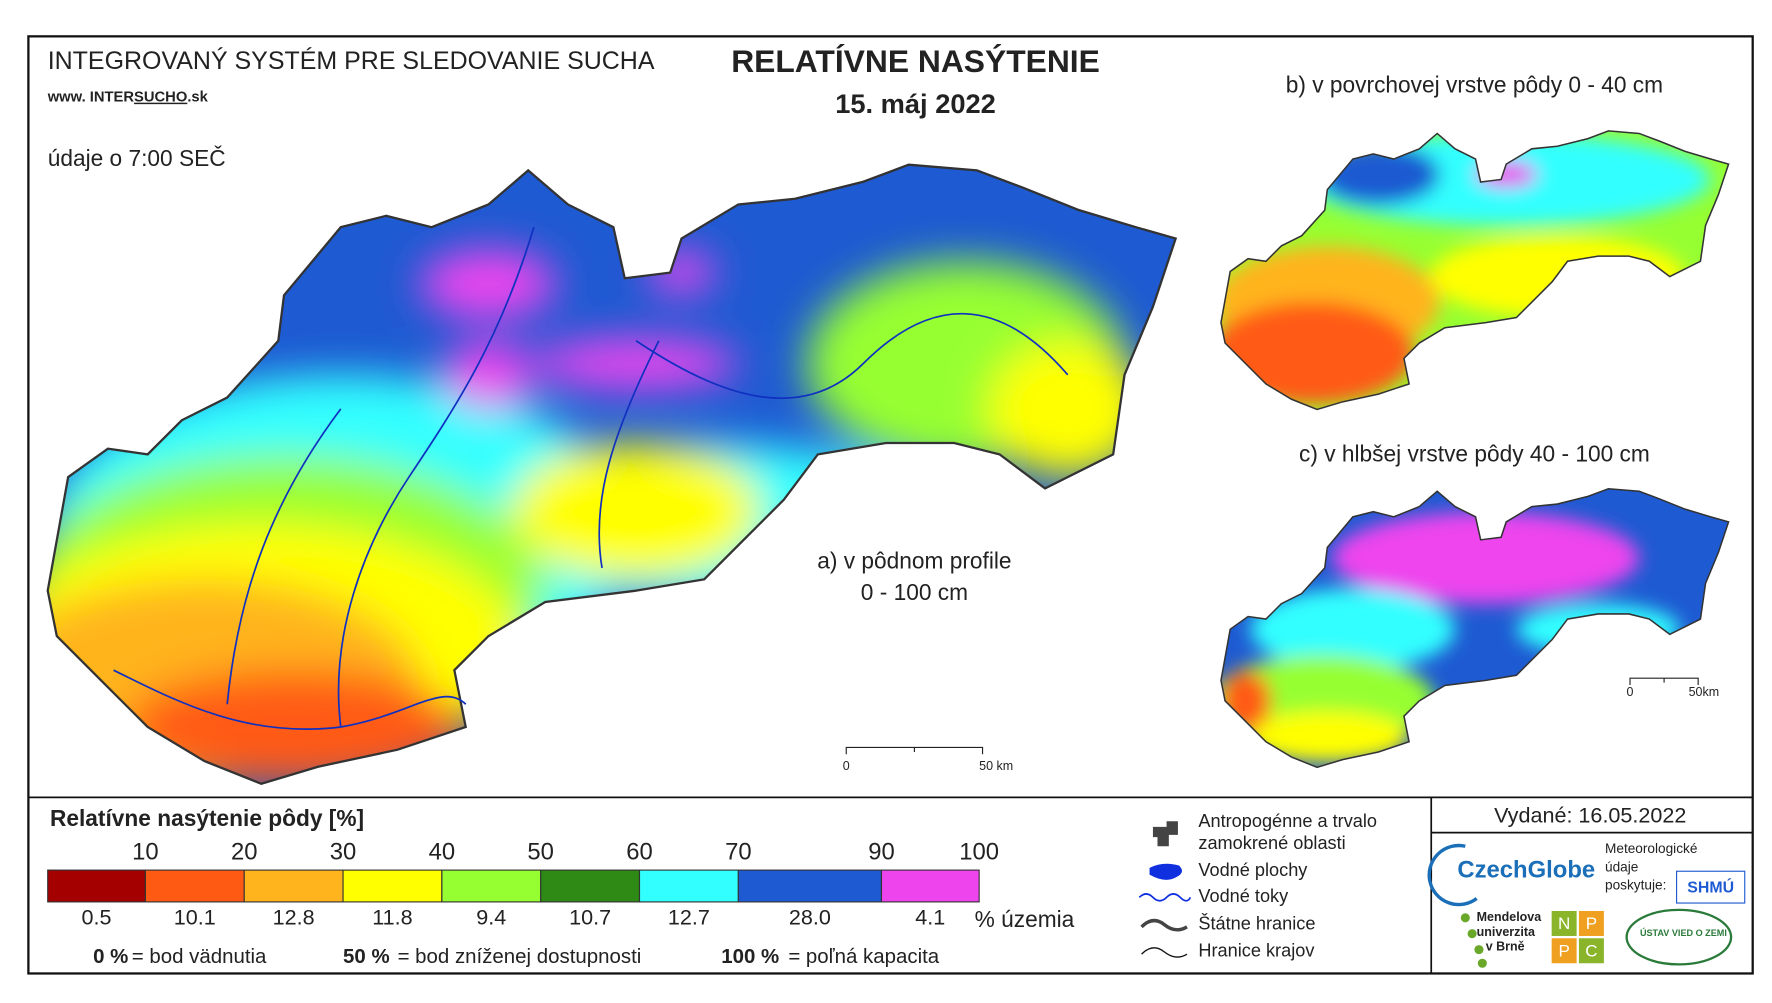  I want to click on symbol-label: Hranice krajov, so click(1256, 951).